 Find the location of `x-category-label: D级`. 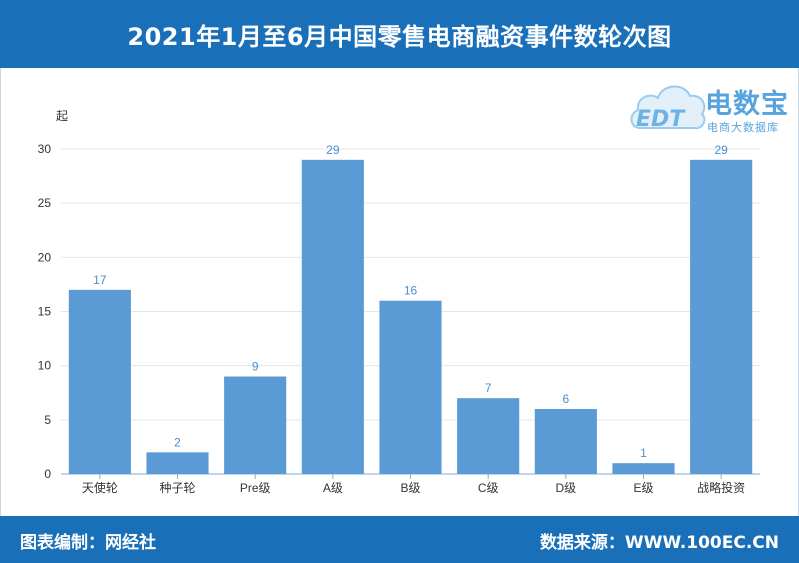

x-category-label: D级 is located at coordinates (565, 488).